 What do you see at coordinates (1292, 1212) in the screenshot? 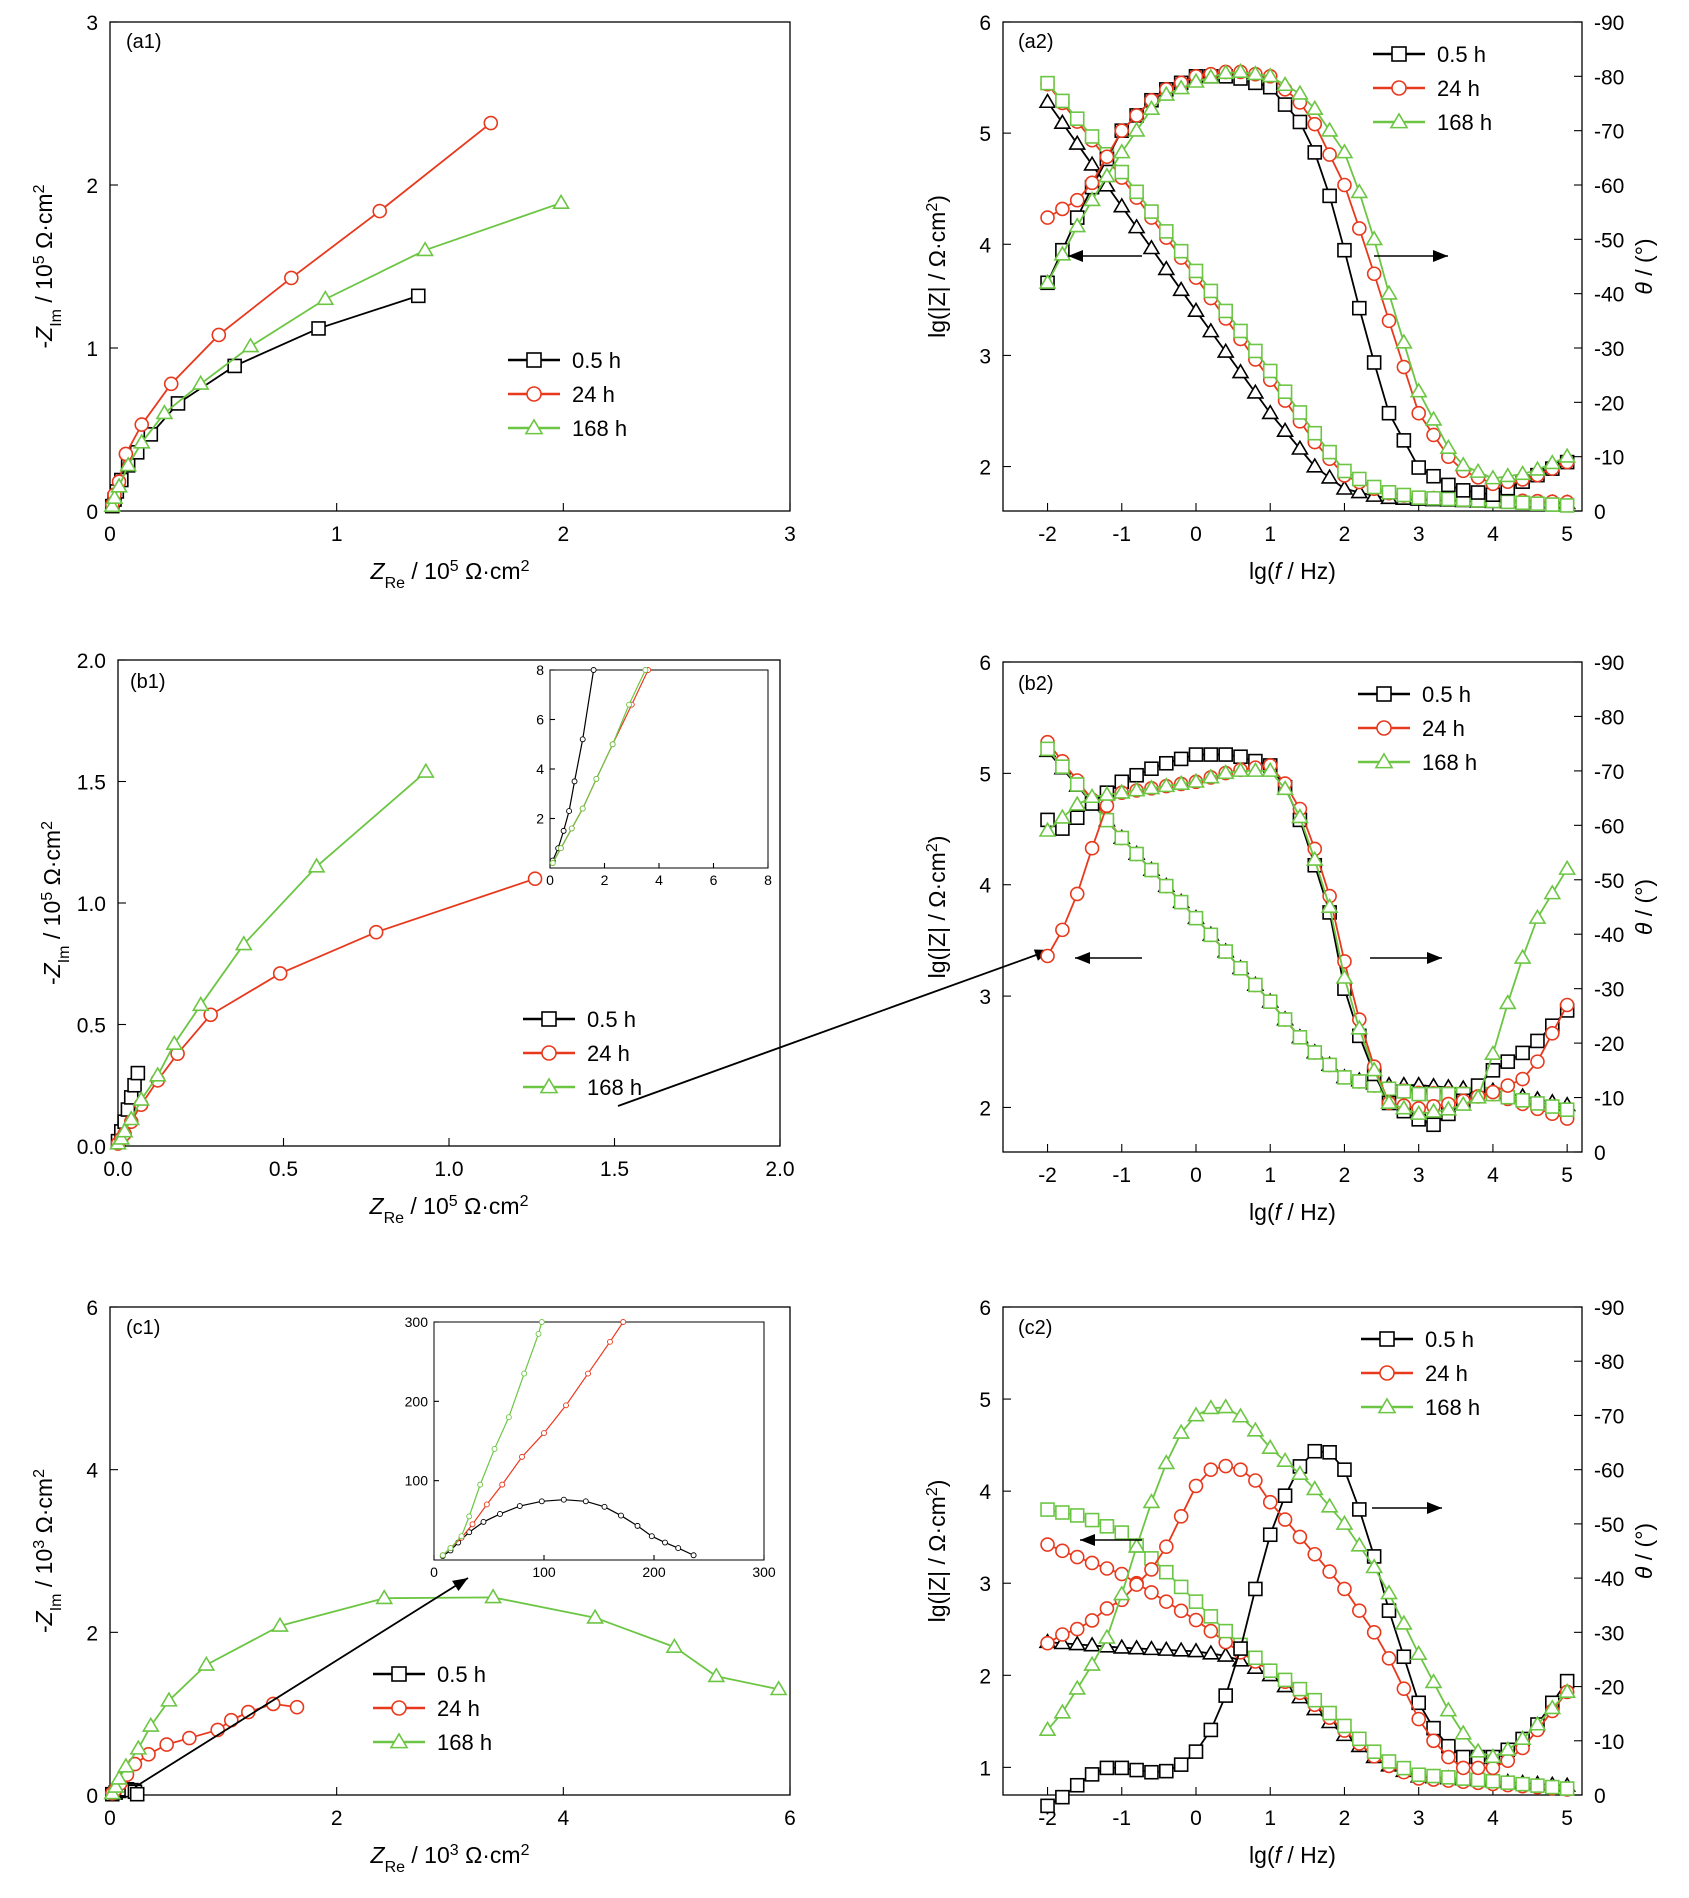
I see `x-axis-label: lg(f / Hz)` at bounding box center [1292, 1212].